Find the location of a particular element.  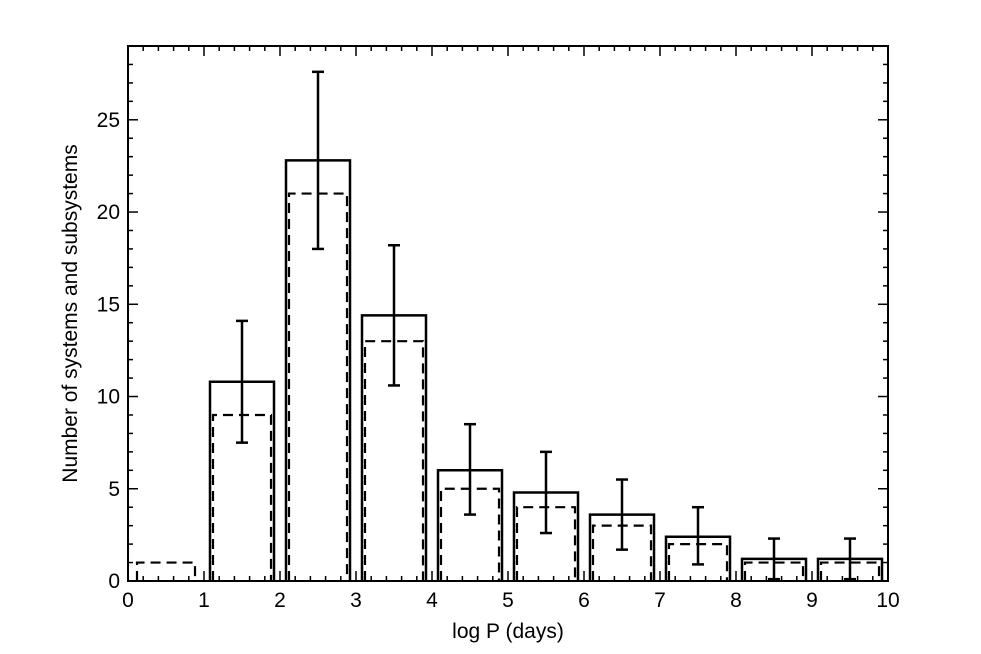

x-axis-label: log P (days) is located at coordinates (508, 631).